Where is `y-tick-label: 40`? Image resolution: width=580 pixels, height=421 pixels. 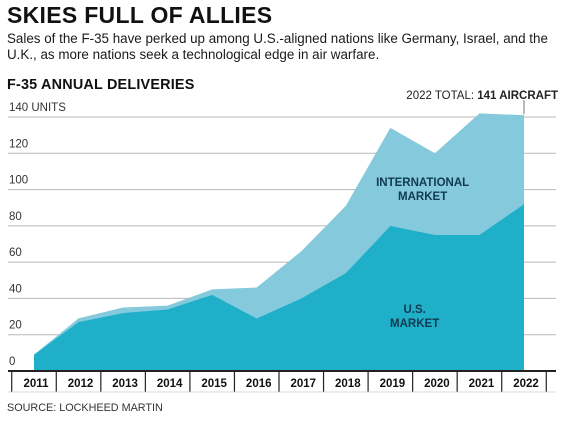 y-tick-label: 40 is located at coordinates (15, 289).